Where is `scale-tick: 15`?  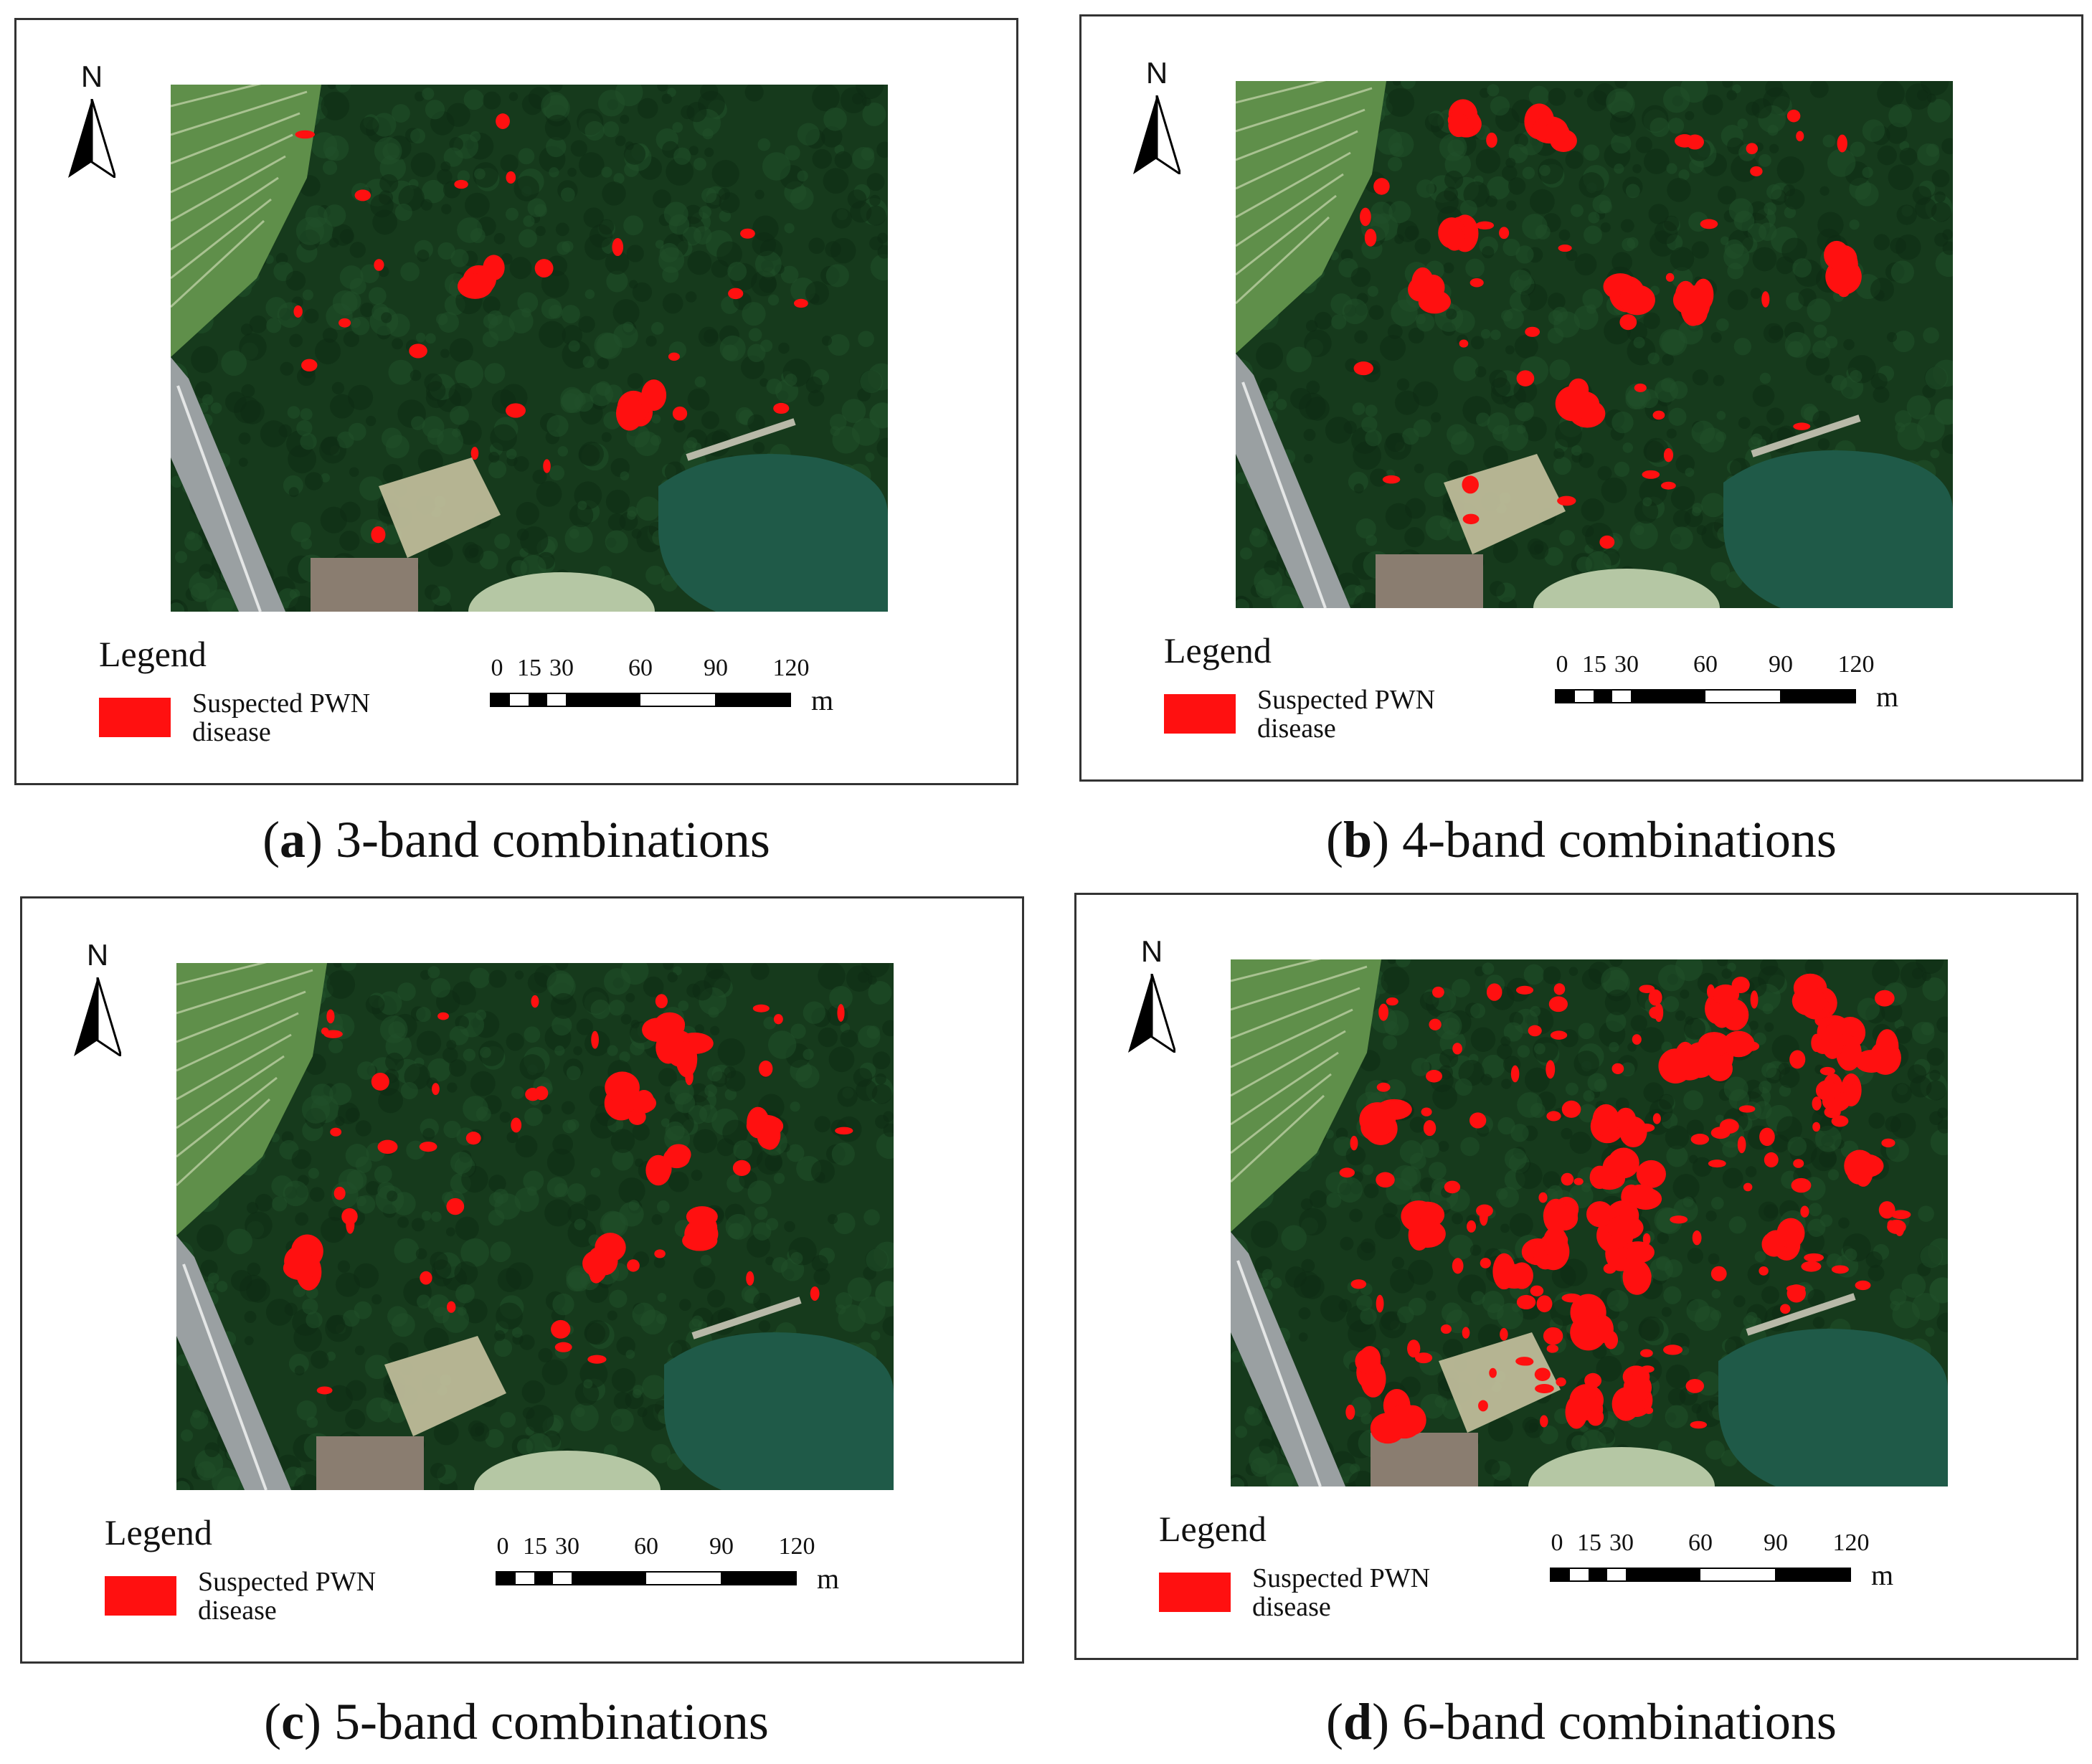
scale-tick: 15 is located at coordinates (1589, 1543).